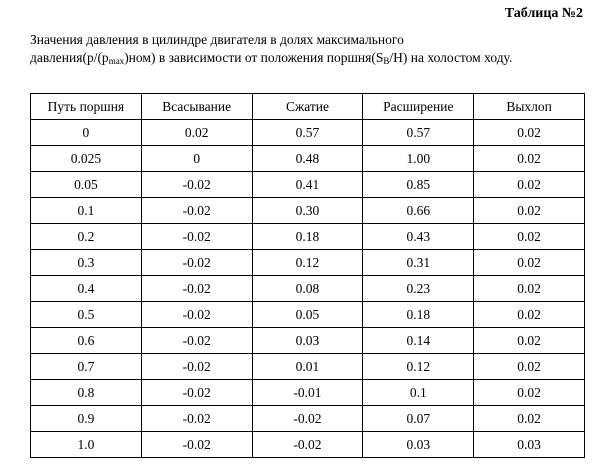 The image size is (595, 466). What do you see at coordinates (529, 106) in the screenshot?
I see `column-header: Выхлоп` at bounding box center [529, 106].